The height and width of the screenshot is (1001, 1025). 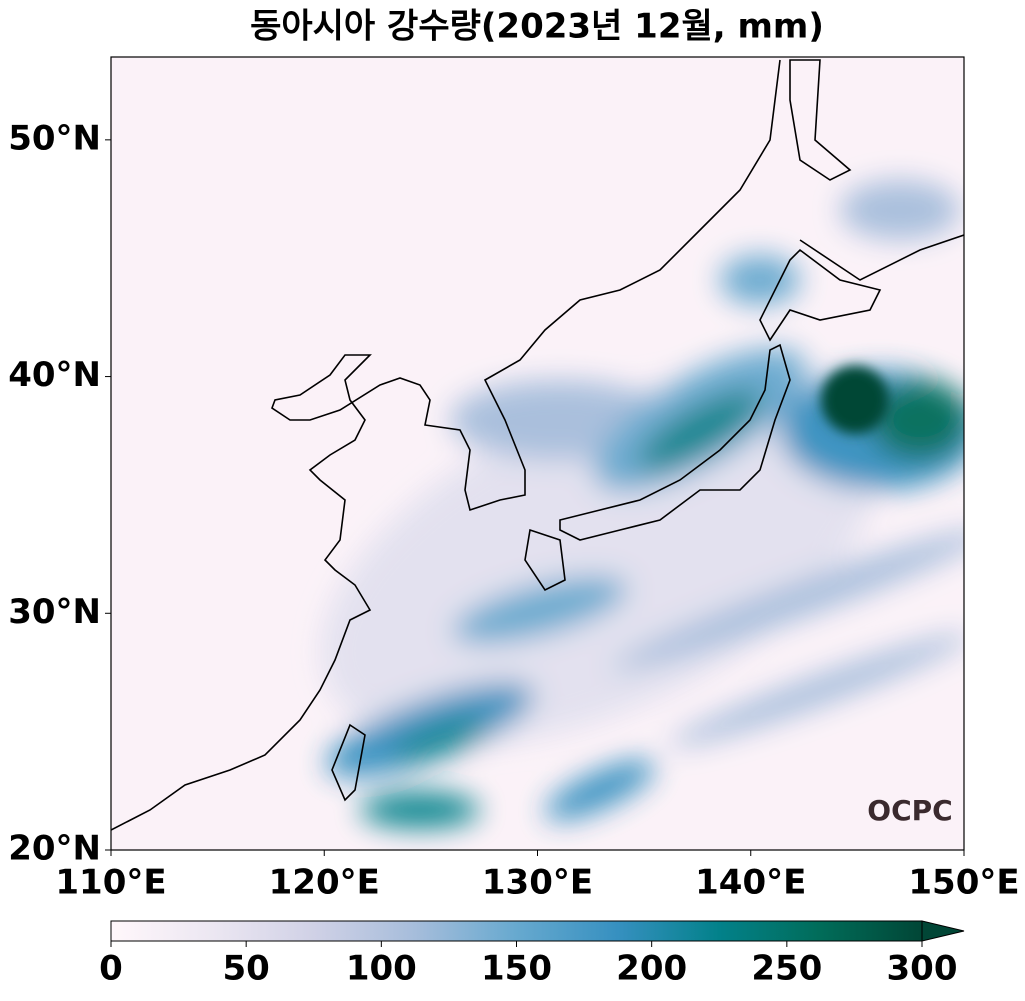 I want to click on colorbar-tick-label: 300, so click(x=922, y=969).